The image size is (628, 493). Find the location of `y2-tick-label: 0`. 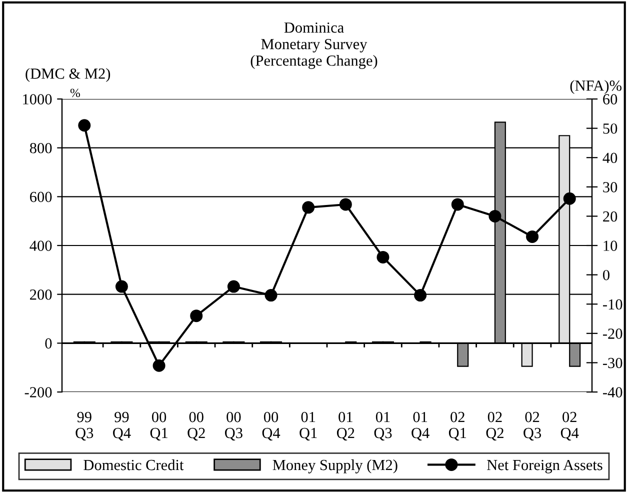

y2-tick-label: 0 is located at coordinates (606, 275).